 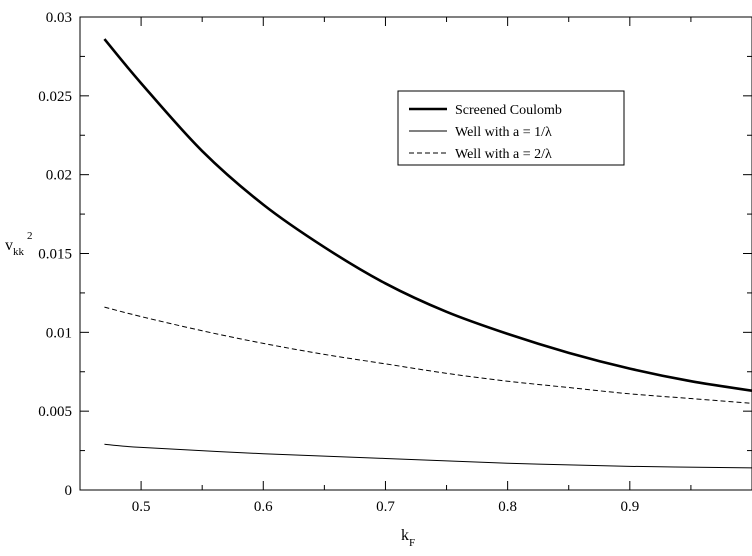 I want to click on legend-label-screened-coulomb: Screened Coulomb, so click(x=508, y=110).